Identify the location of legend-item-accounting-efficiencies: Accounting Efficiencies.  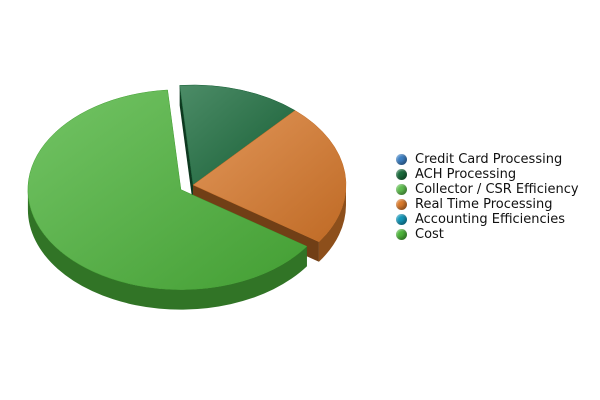
(487, 219).